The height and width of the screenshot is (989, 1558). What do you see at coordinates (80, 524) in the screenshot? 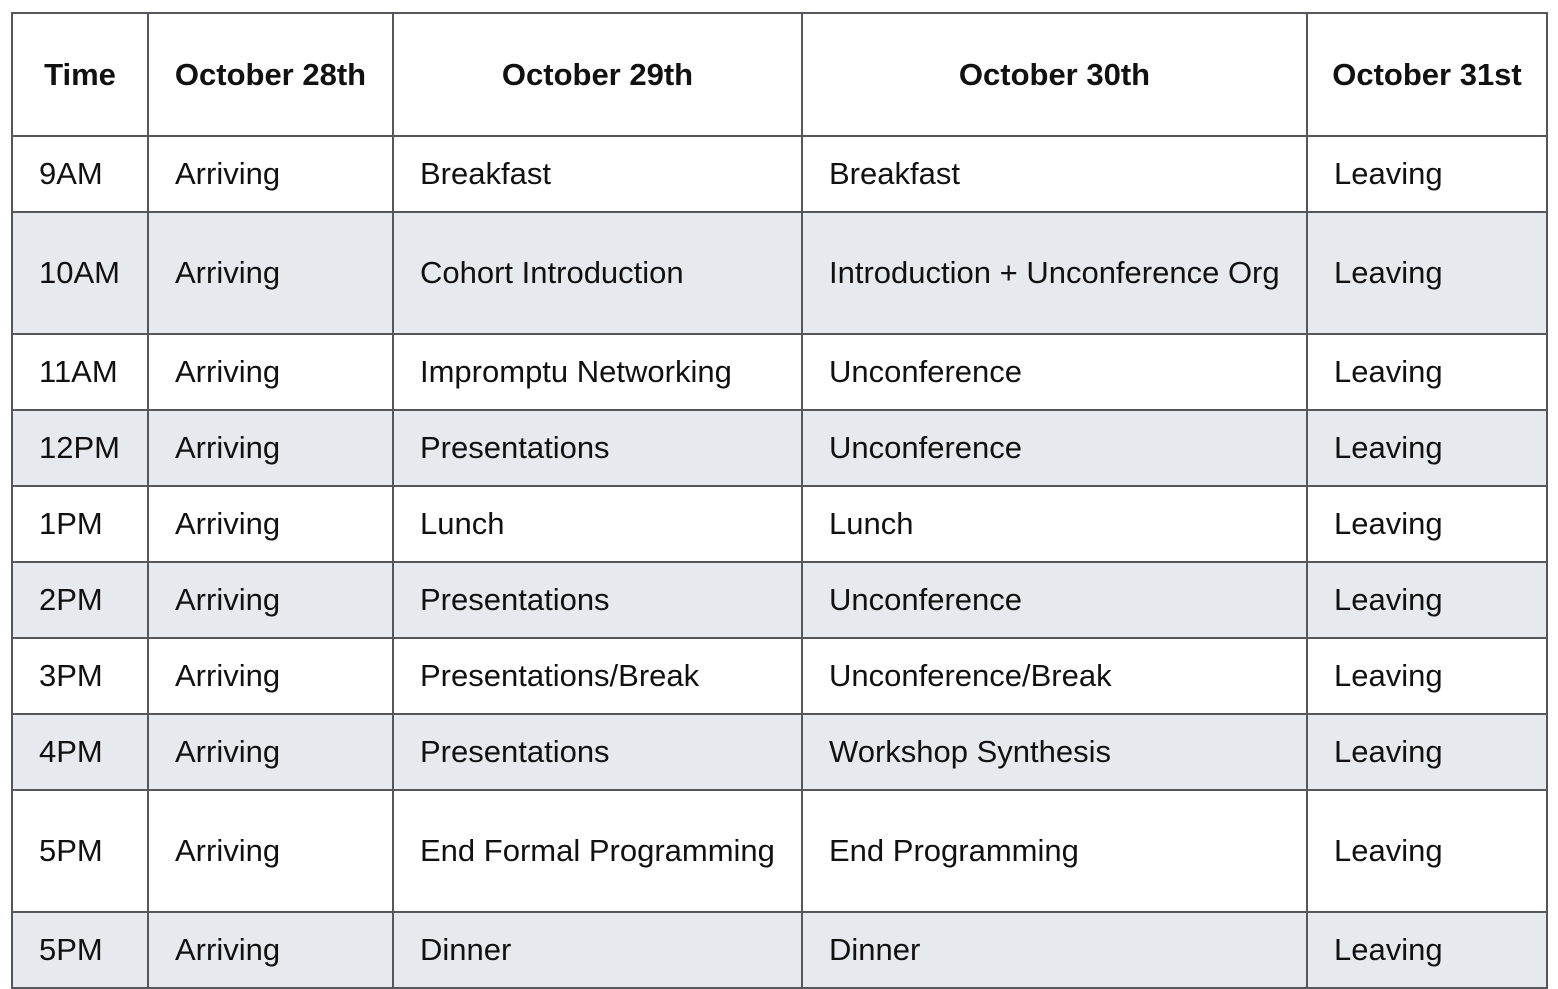
I see `time-cell: 1PM` at bounding box center [80, 524].